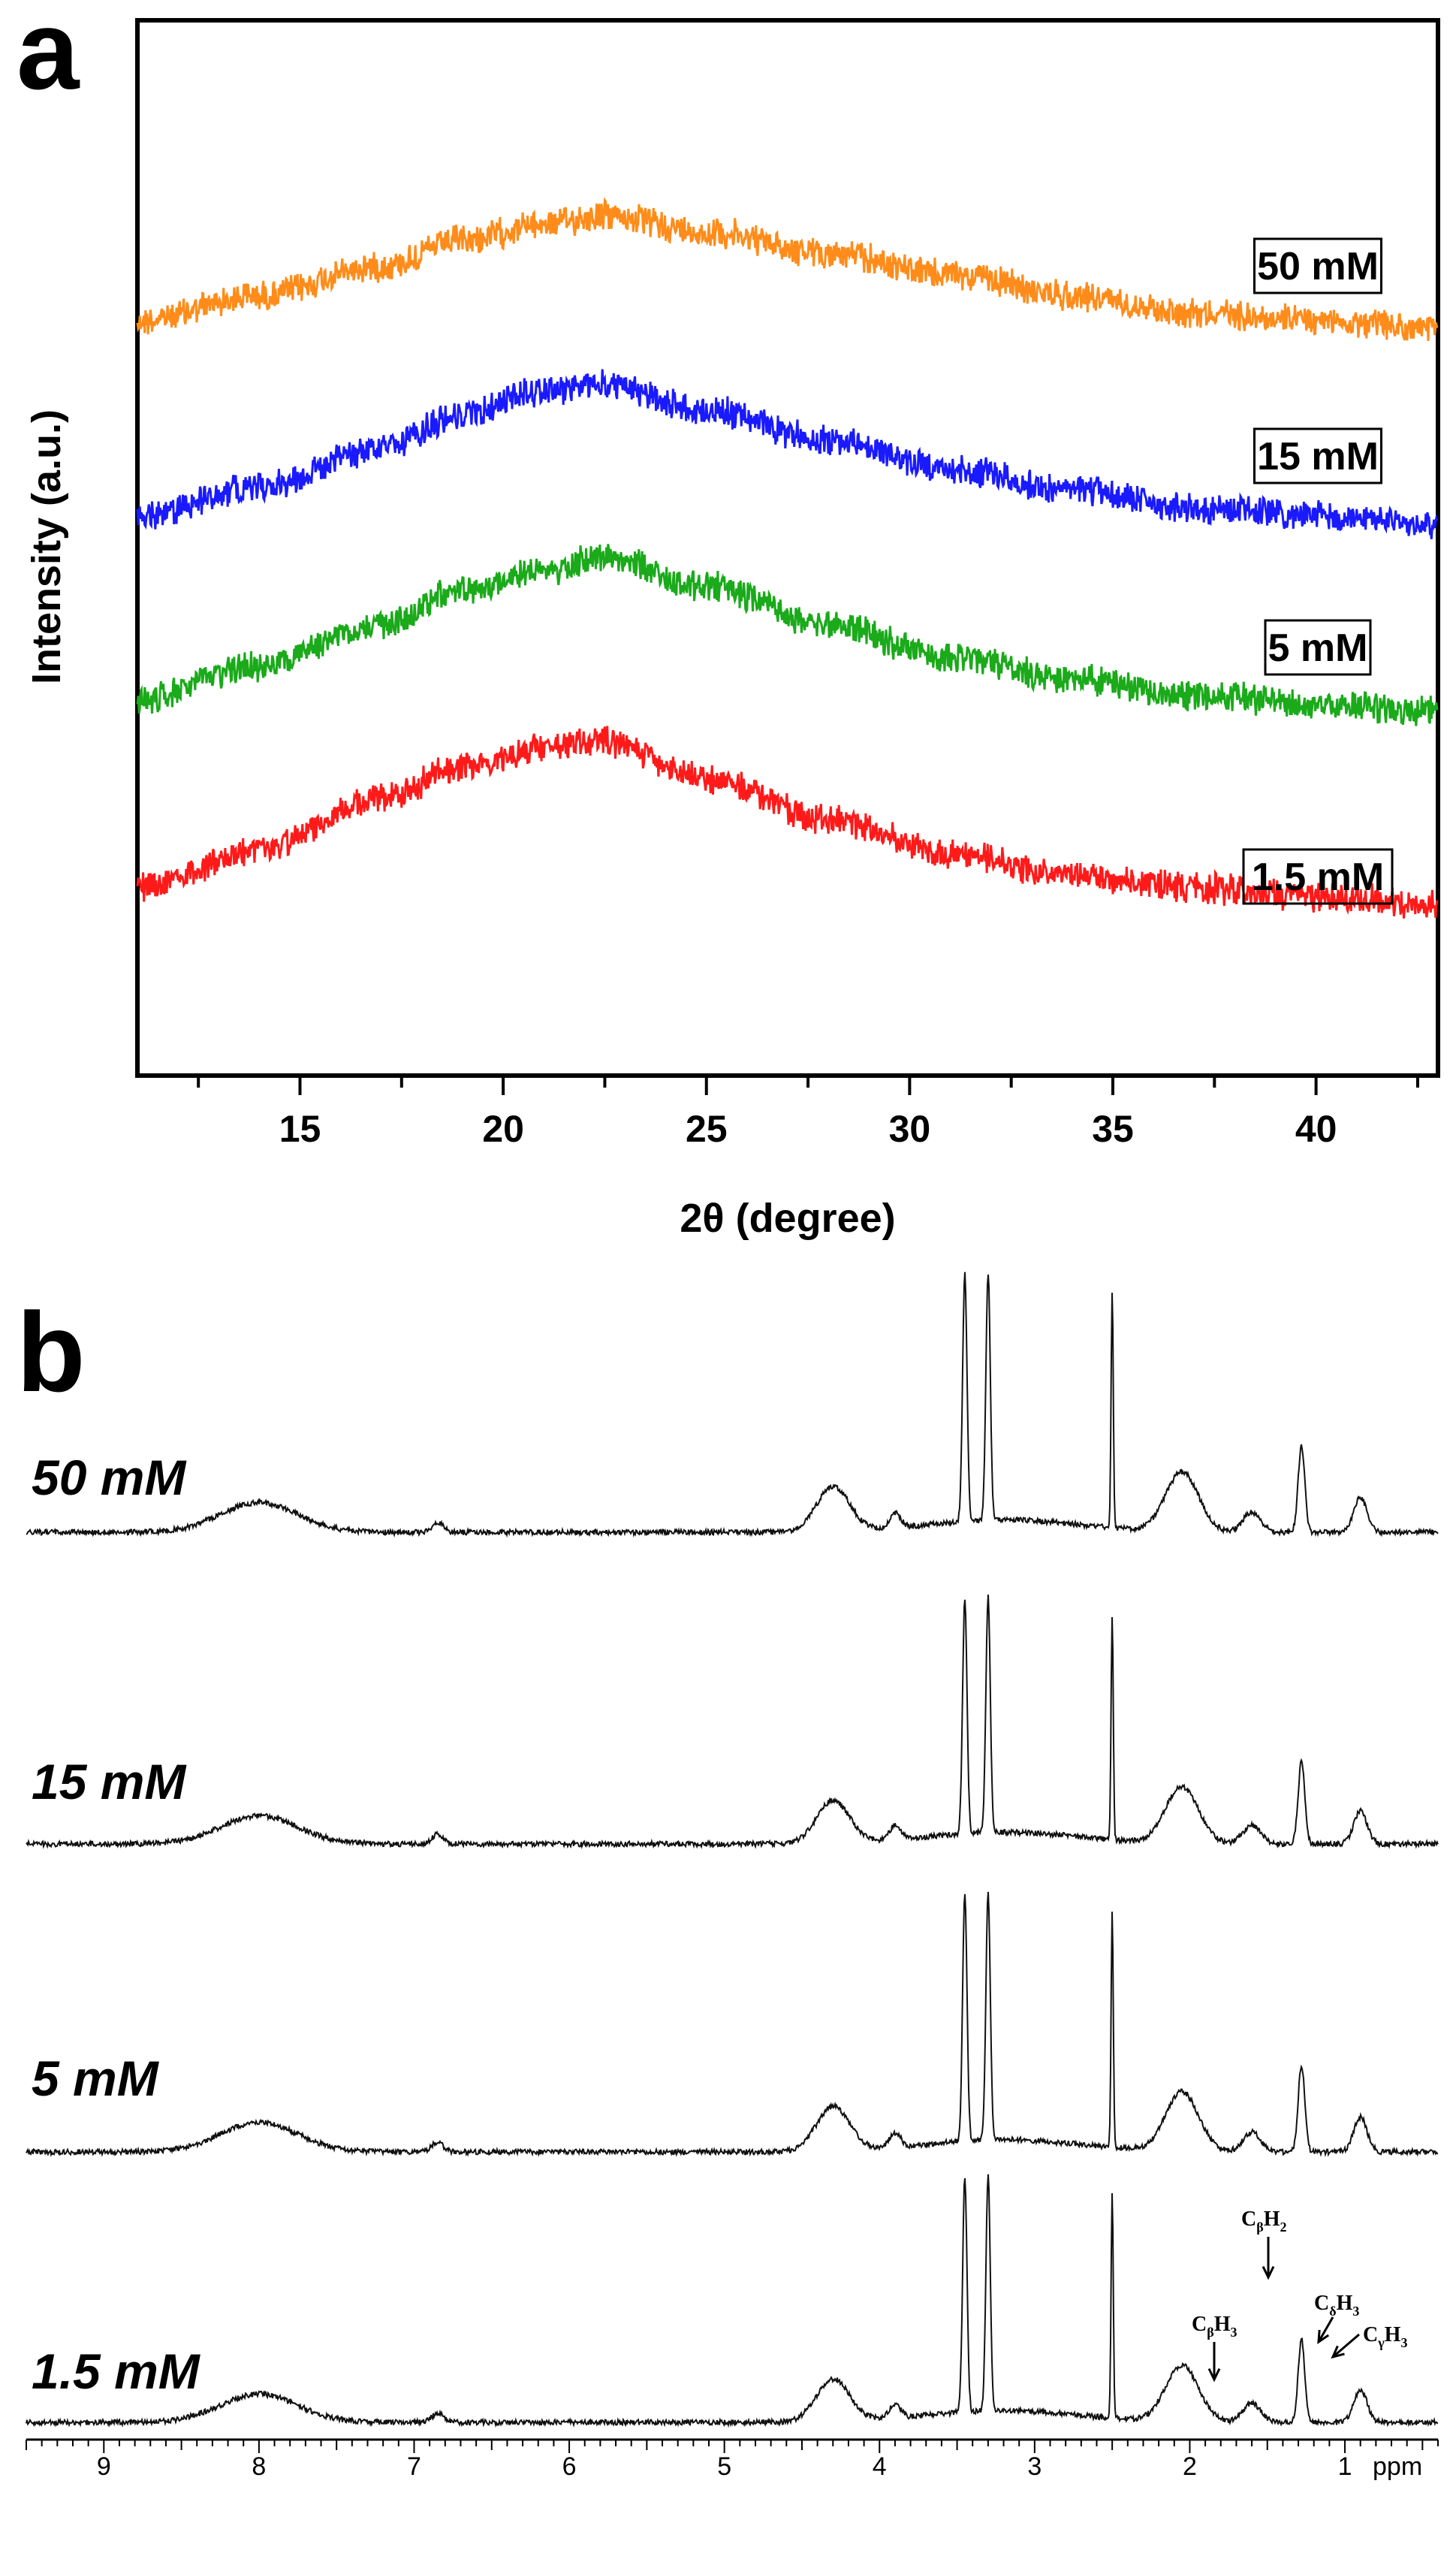 The image size is (1456, 2553). I want to click on xrd-legend-label: 50 mM, so click(1318, 266).